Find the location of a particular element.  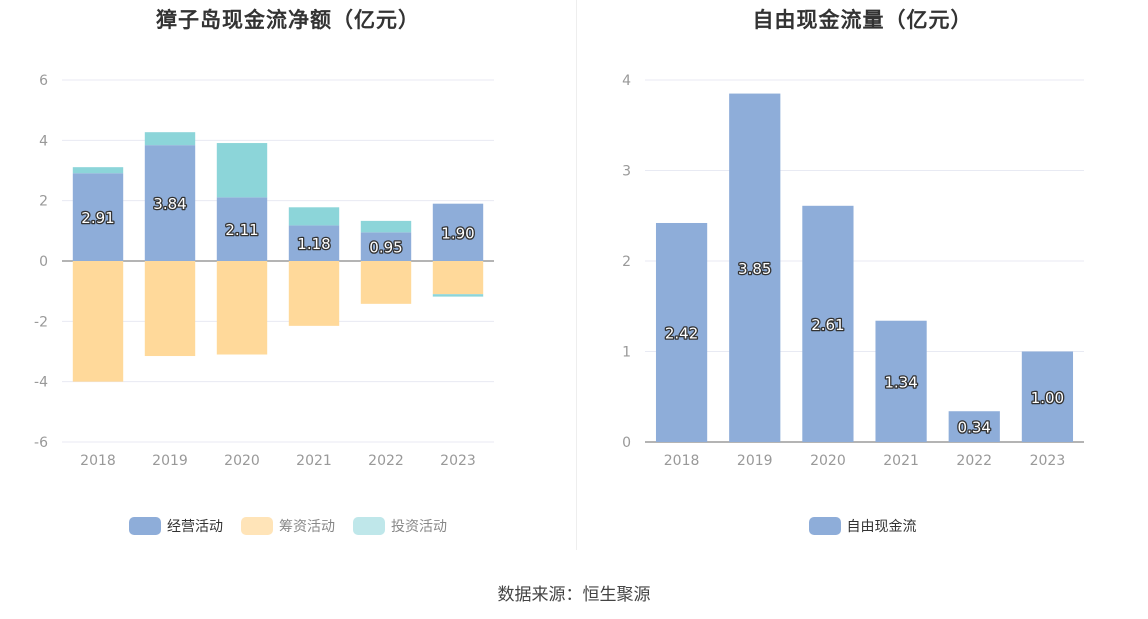

legend-item-investing: 投资活动 is located at coordinates (400, 526).